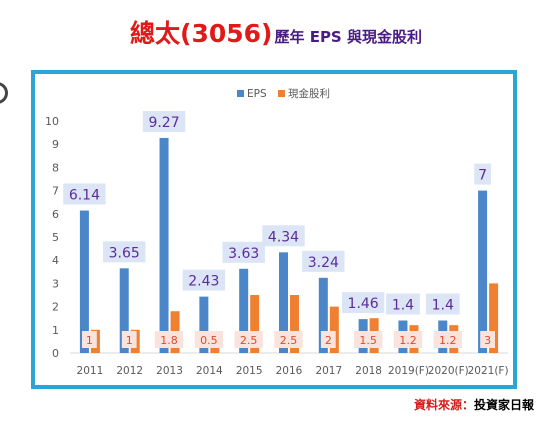 This screenshot has width=552, height=428. I want to click on eps-data-label: 1.46, so click(363, 304).